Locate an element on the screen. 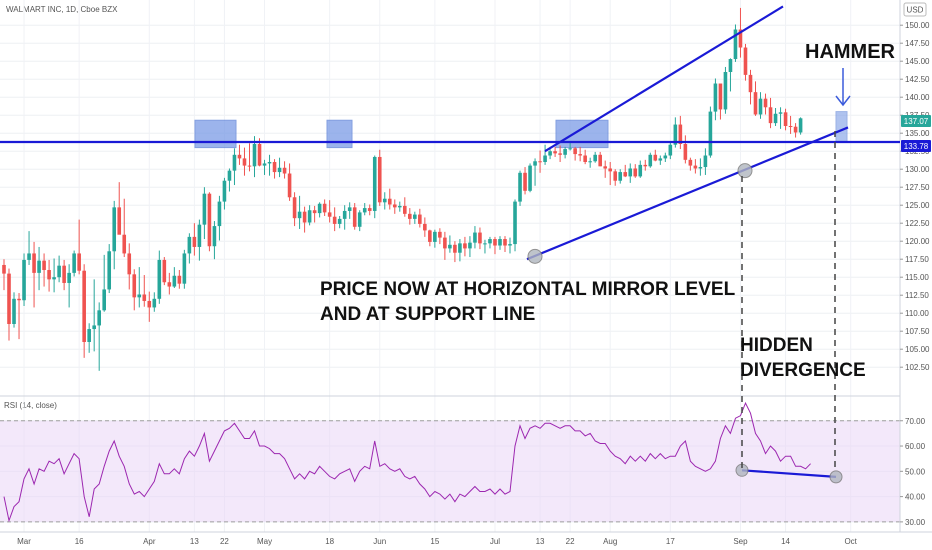 The image size is (932, 550). price-tick-label: 117.50 is located at coordinates (917, 259).